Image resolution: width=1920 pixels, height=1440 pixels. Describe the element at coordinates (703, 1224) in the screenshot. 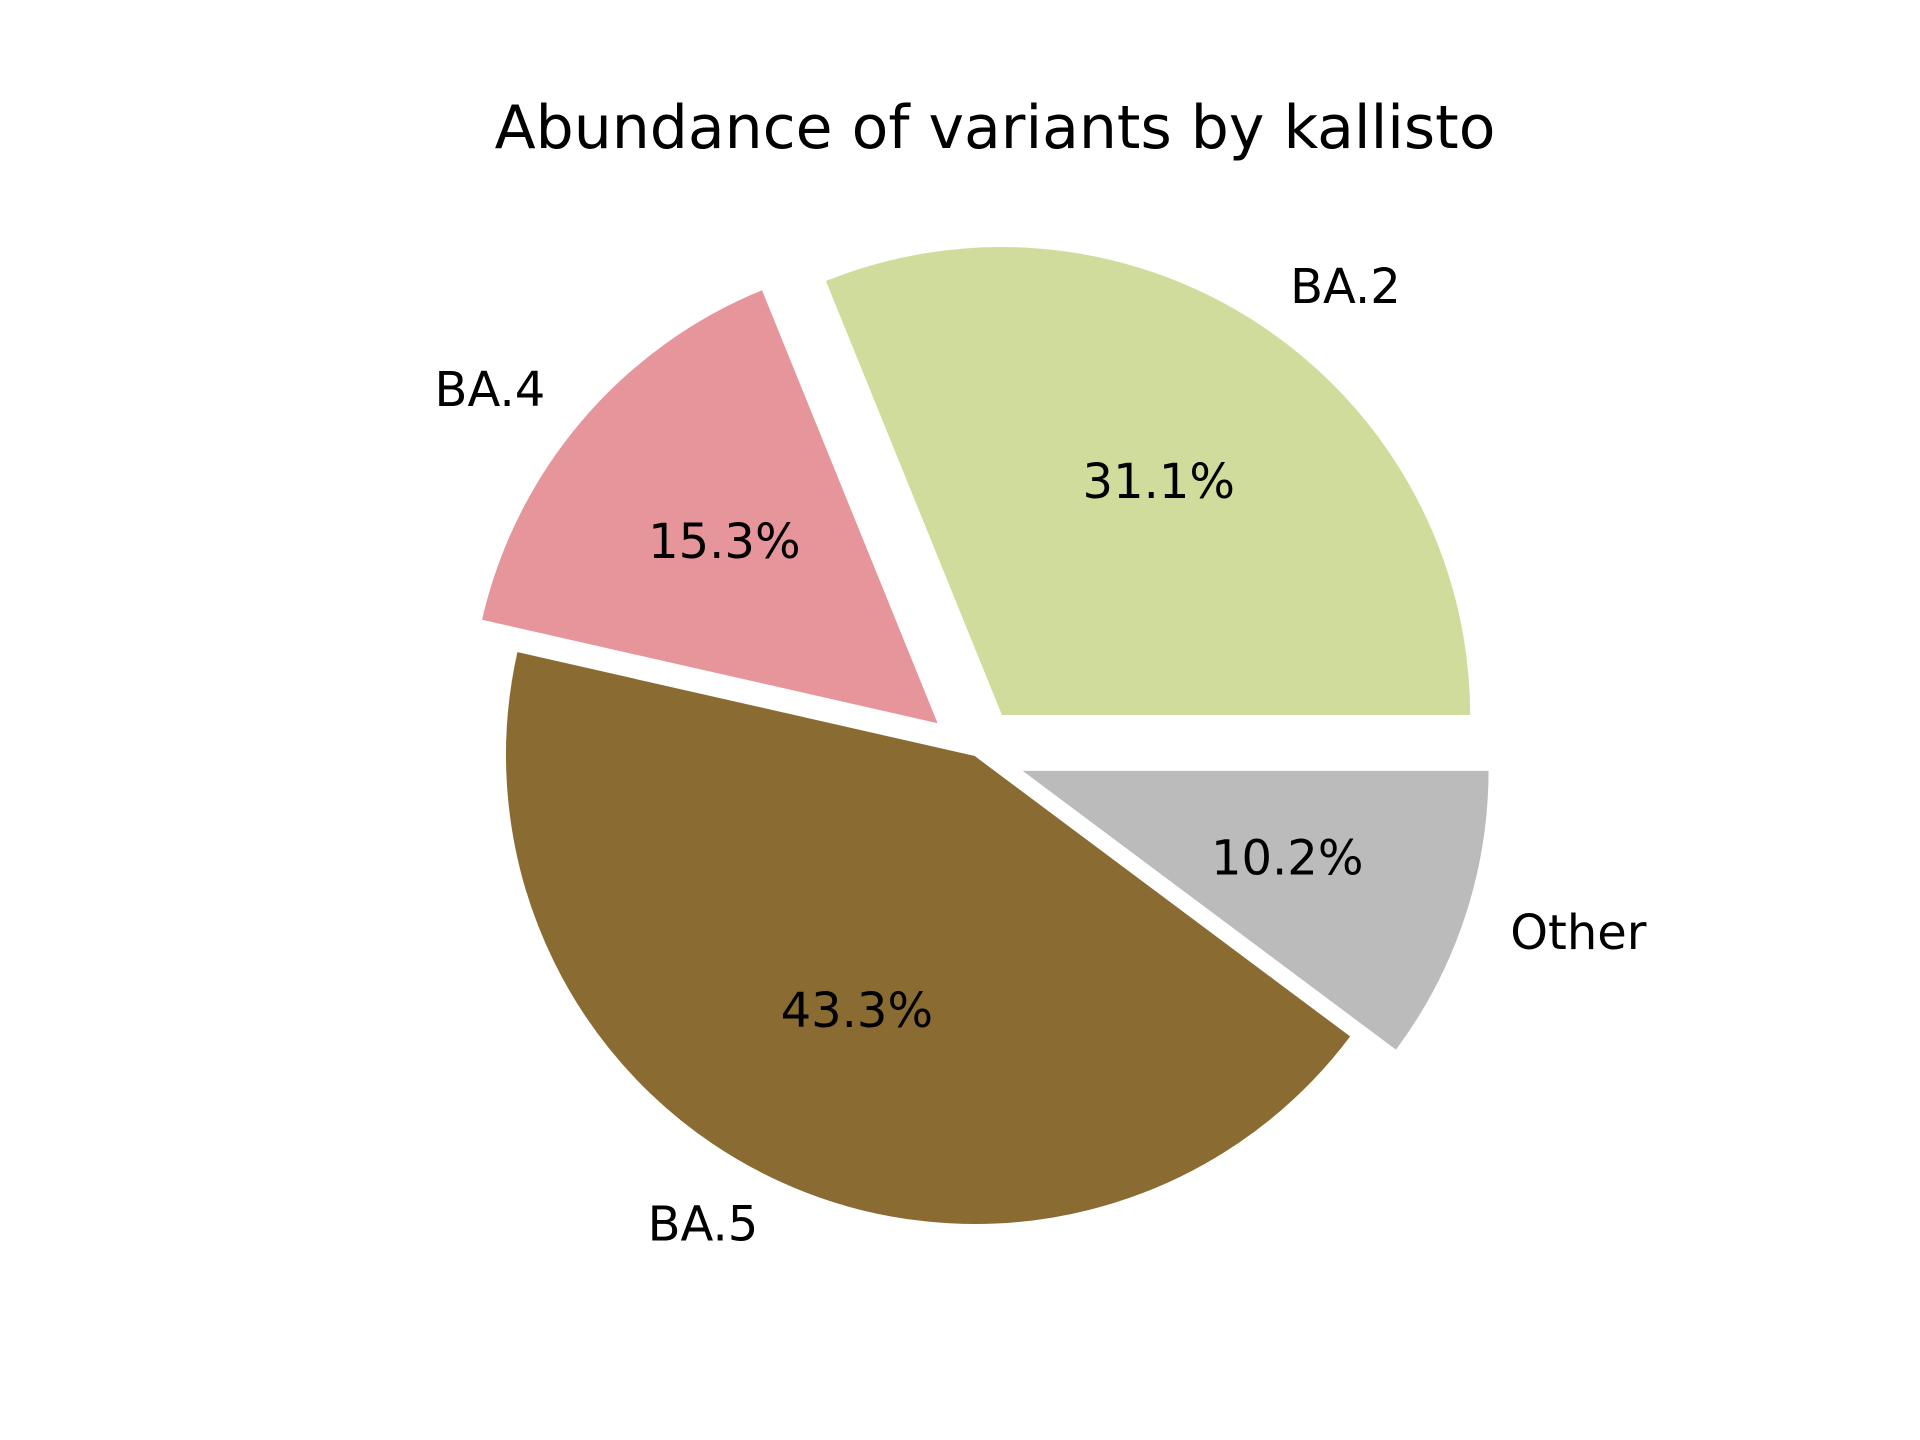

I see `slice-label-ba-5: BA.5` at that location.